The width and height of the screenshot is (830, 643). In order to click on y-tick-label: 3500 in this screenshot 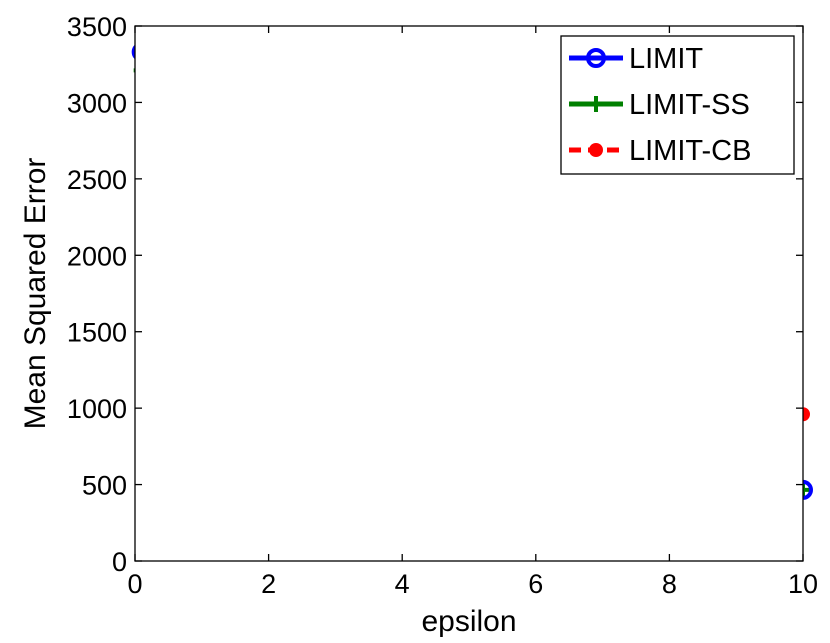, I will do `click(97, 27)`.